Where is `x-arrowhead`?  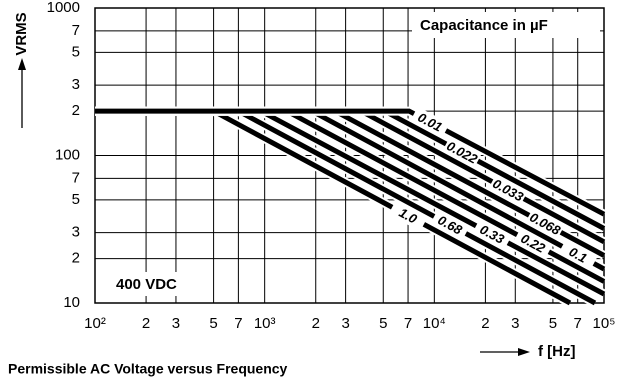
x-arrowhead is located at coordinates (524, 352).